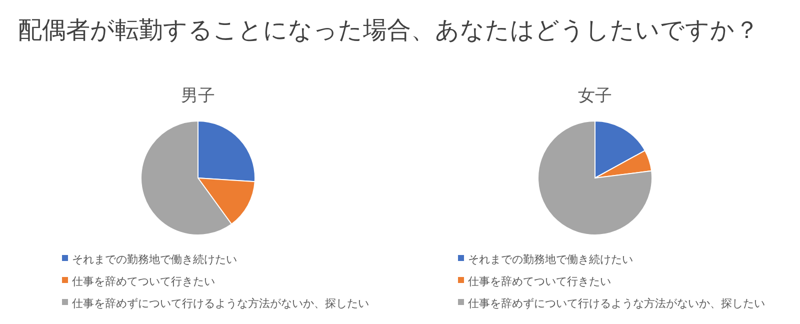 This screenshot has height=324, width=800. I want to click on chart-title: 女子, so click(595, 96).